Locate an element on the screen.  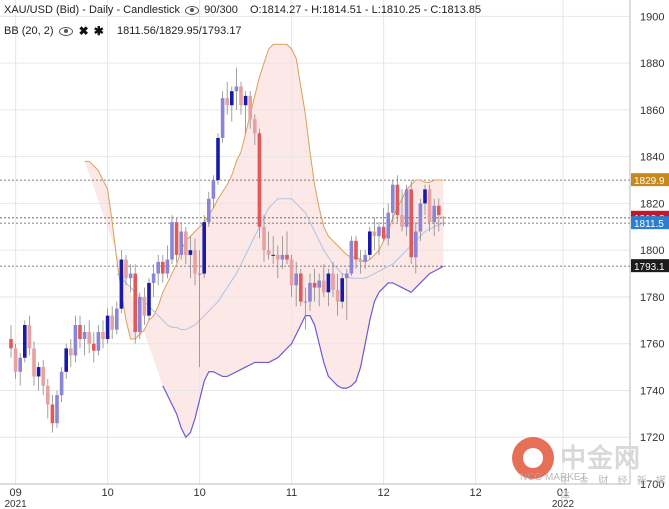
gear-icon: ✱ is located at coordinates (98, 31).